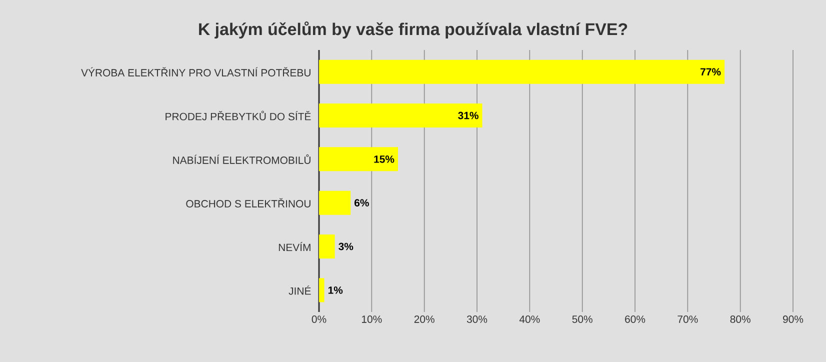  I want to click on x-tick-label: 10%, so click(372, 319).